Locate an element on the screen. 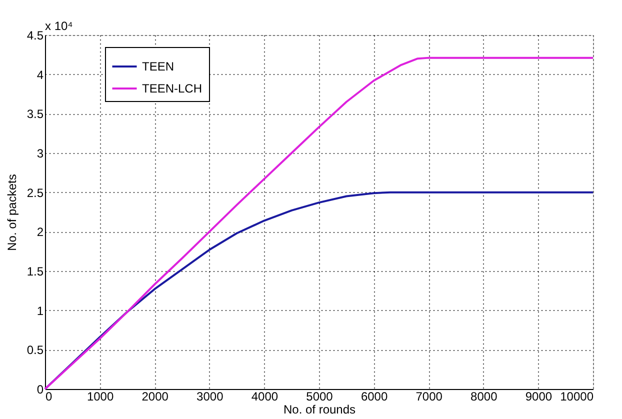 Image resolution: width=622 pixels, height=419 pixels. y-tick-label: 3 is located at coordinates (40, 153).